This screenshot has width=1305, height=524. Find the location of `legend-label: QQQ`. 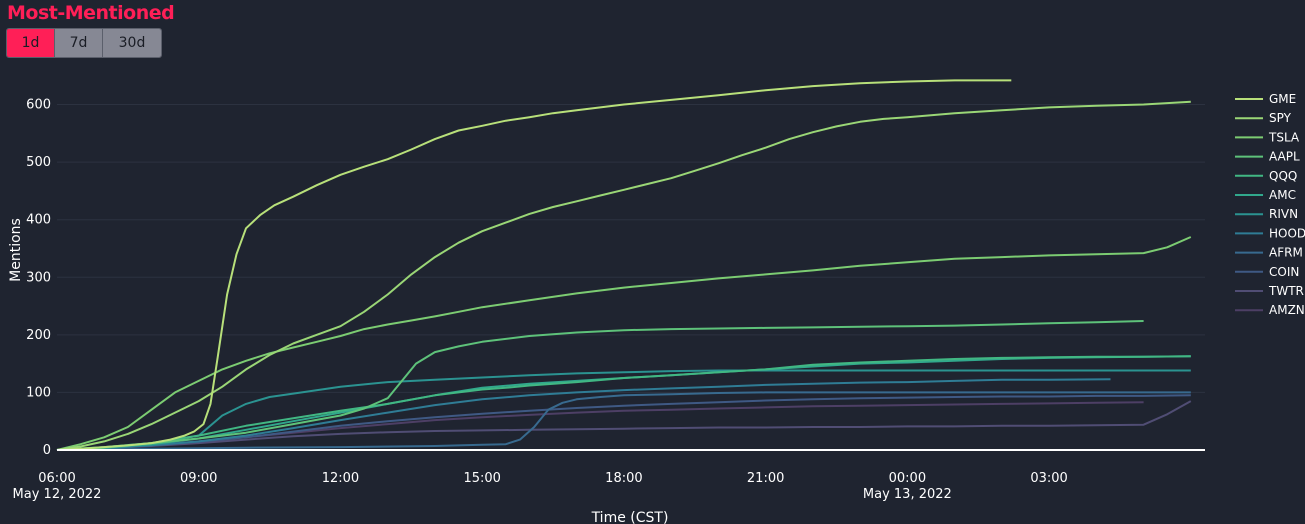

legend-label: QQQ is located at coordinates (1283, 176).